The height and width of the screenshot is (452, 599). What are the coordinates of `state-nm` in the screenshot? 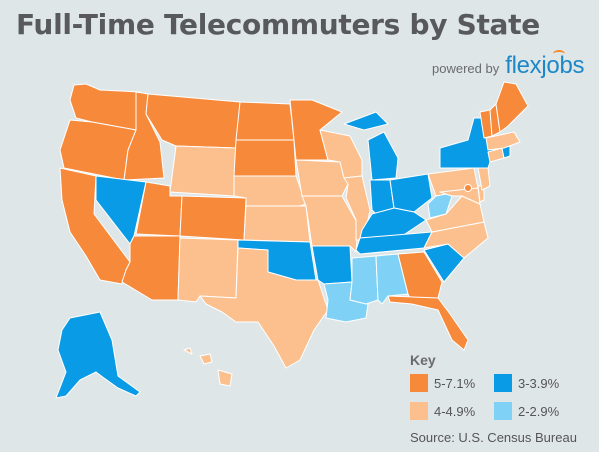 It's located at (208, 270).